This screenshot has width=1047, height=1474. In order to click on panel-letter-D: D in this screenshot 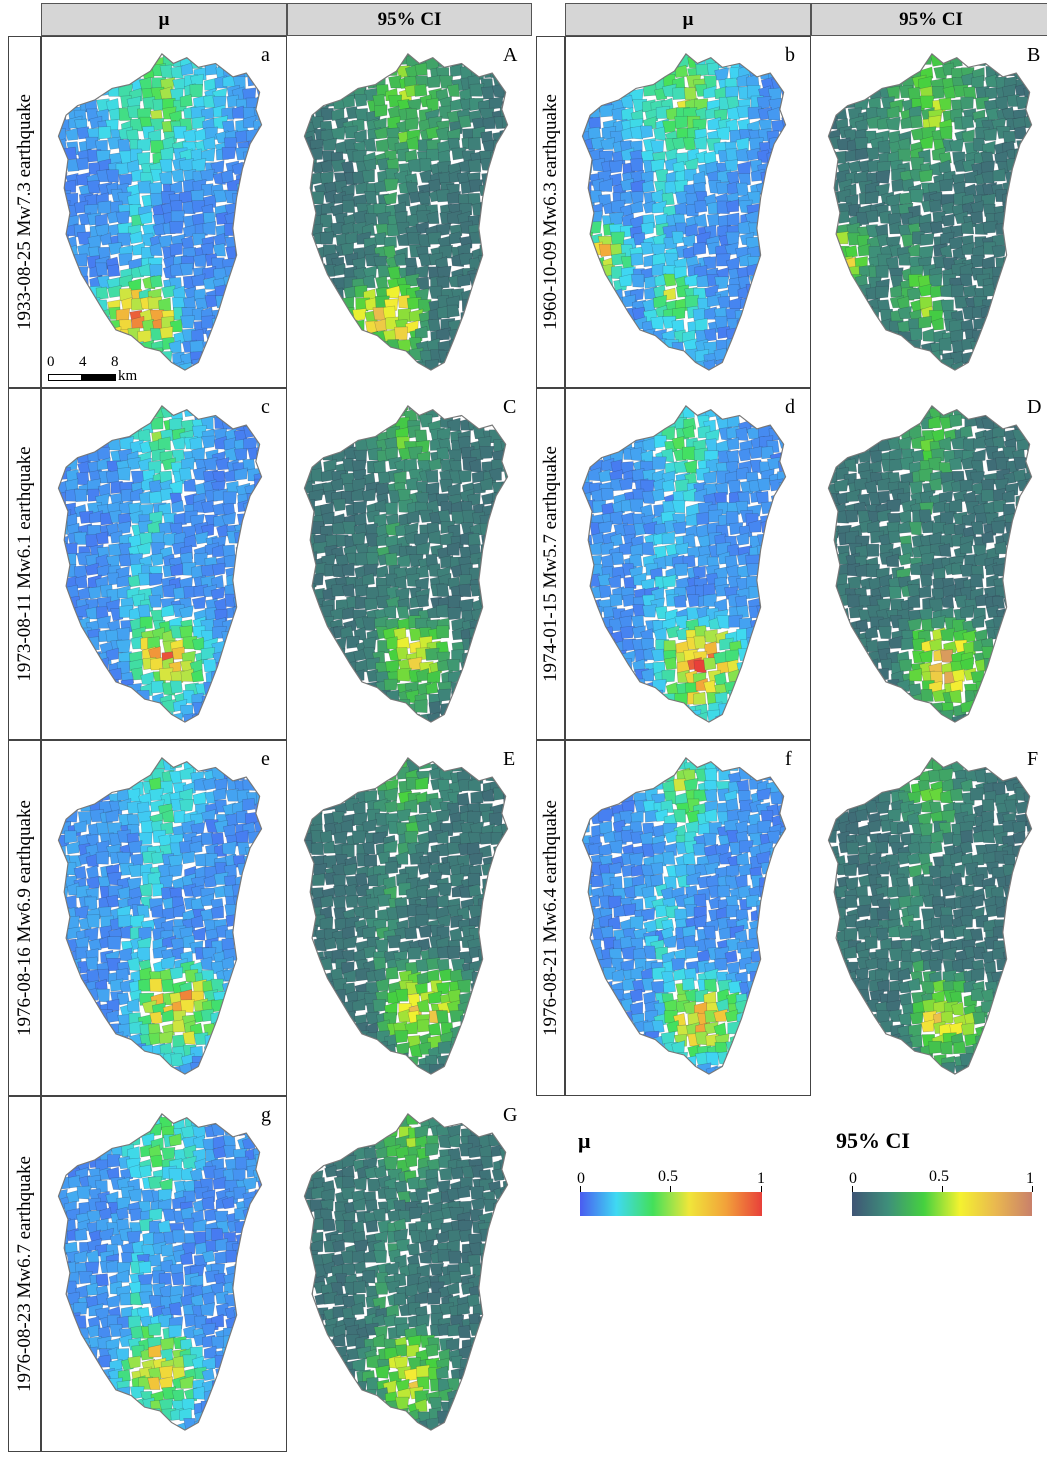, I will do `click(1034, 407)`.